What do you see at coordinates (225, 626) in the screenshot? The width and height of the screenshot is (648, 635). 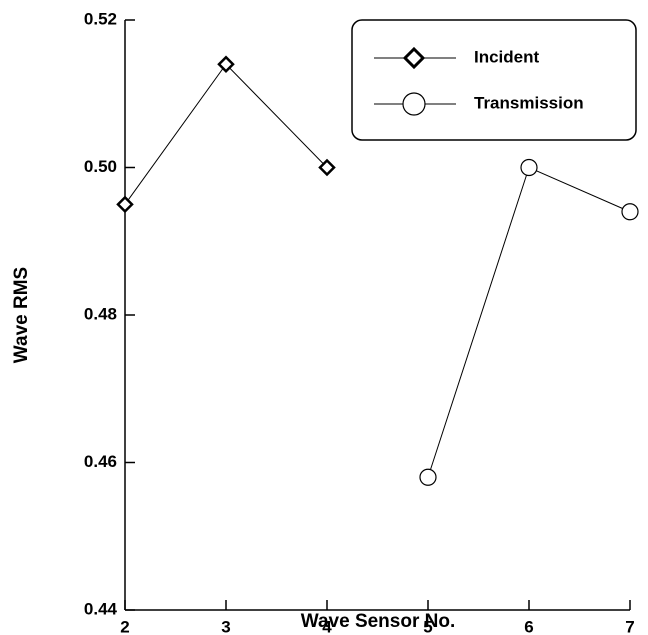 I see `x-tick-label: 3` at bounding box center [225, 626].